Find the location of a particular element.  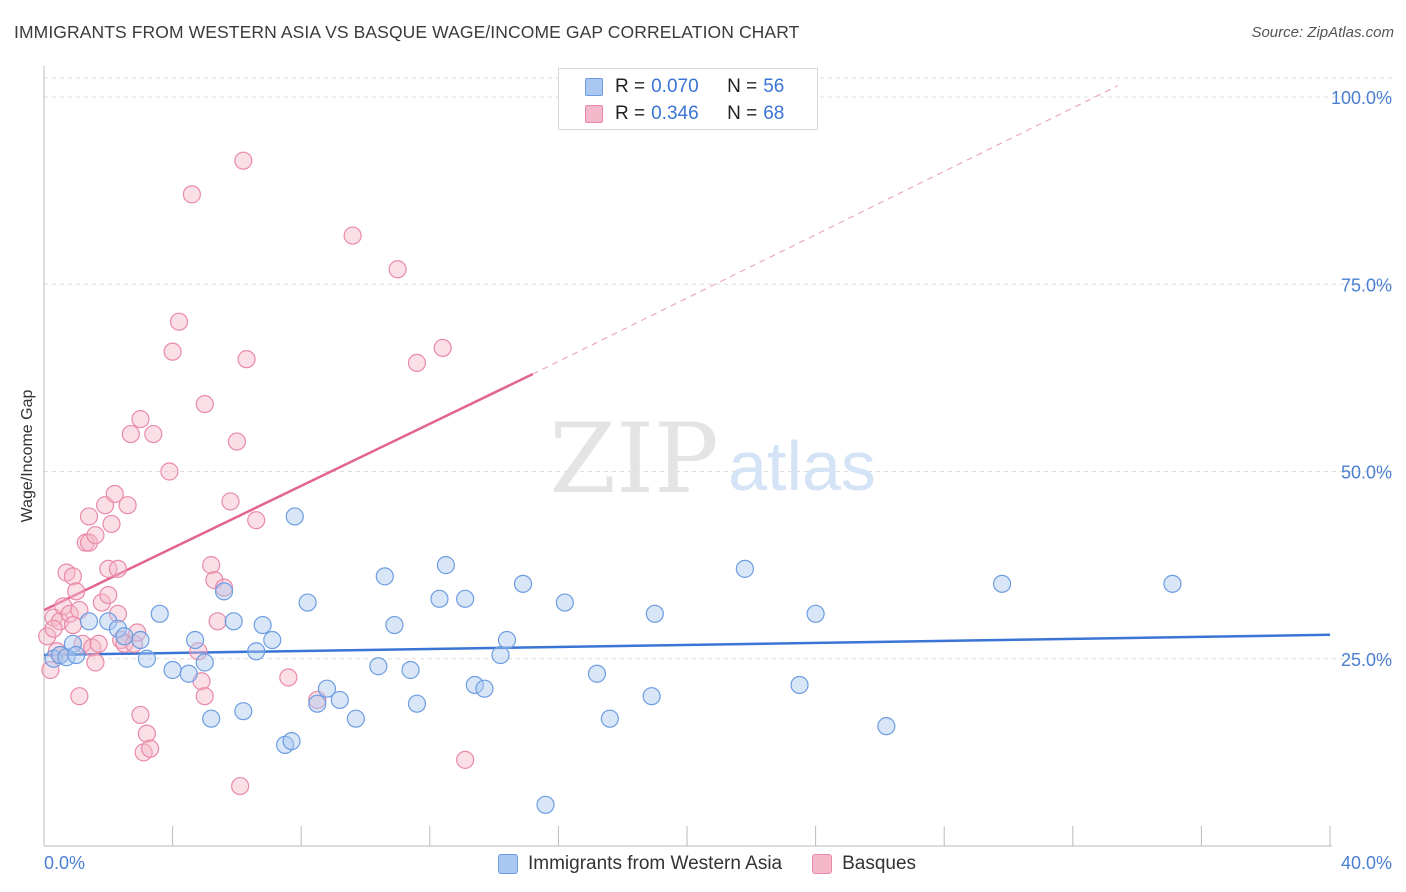

legend-n-value: 68 is located at coordinates (774, 113).